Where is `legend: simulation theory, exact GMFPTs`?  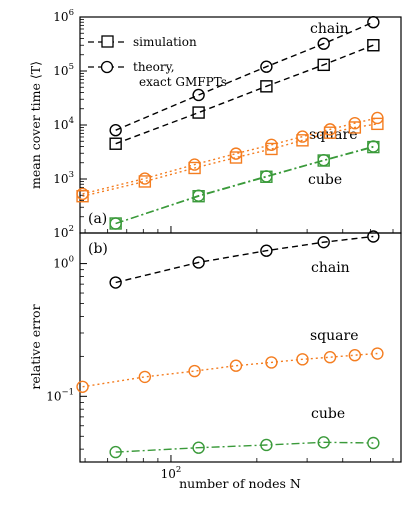 legend: simulation theory, exact GMFPTs is located at coordinates (157, 62).